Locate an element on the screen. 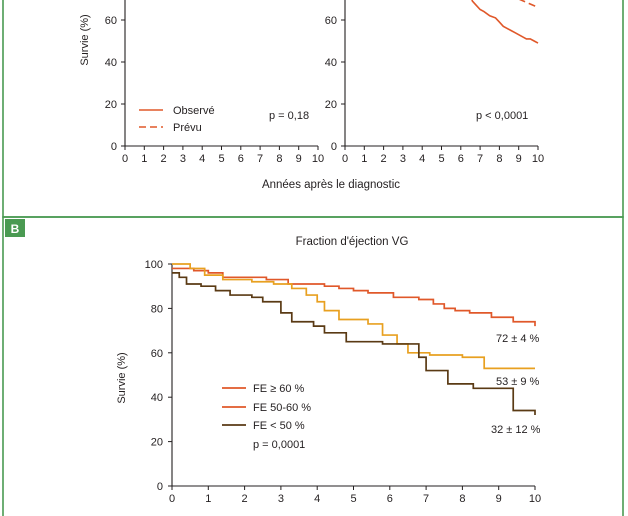 This screenshot has height=516, width=628. panel-b-y-tick-label: 100 is located at coordinates (154, 265).